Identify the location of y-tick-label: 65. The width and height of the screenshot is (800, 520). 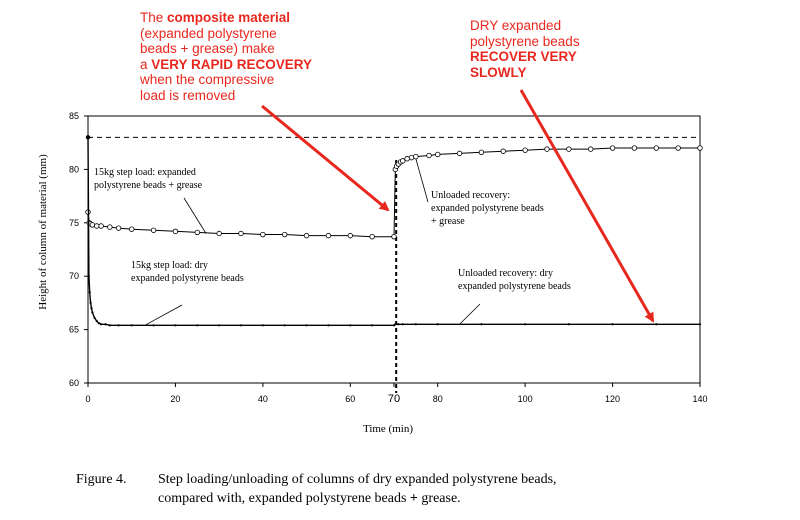
(74, 330).